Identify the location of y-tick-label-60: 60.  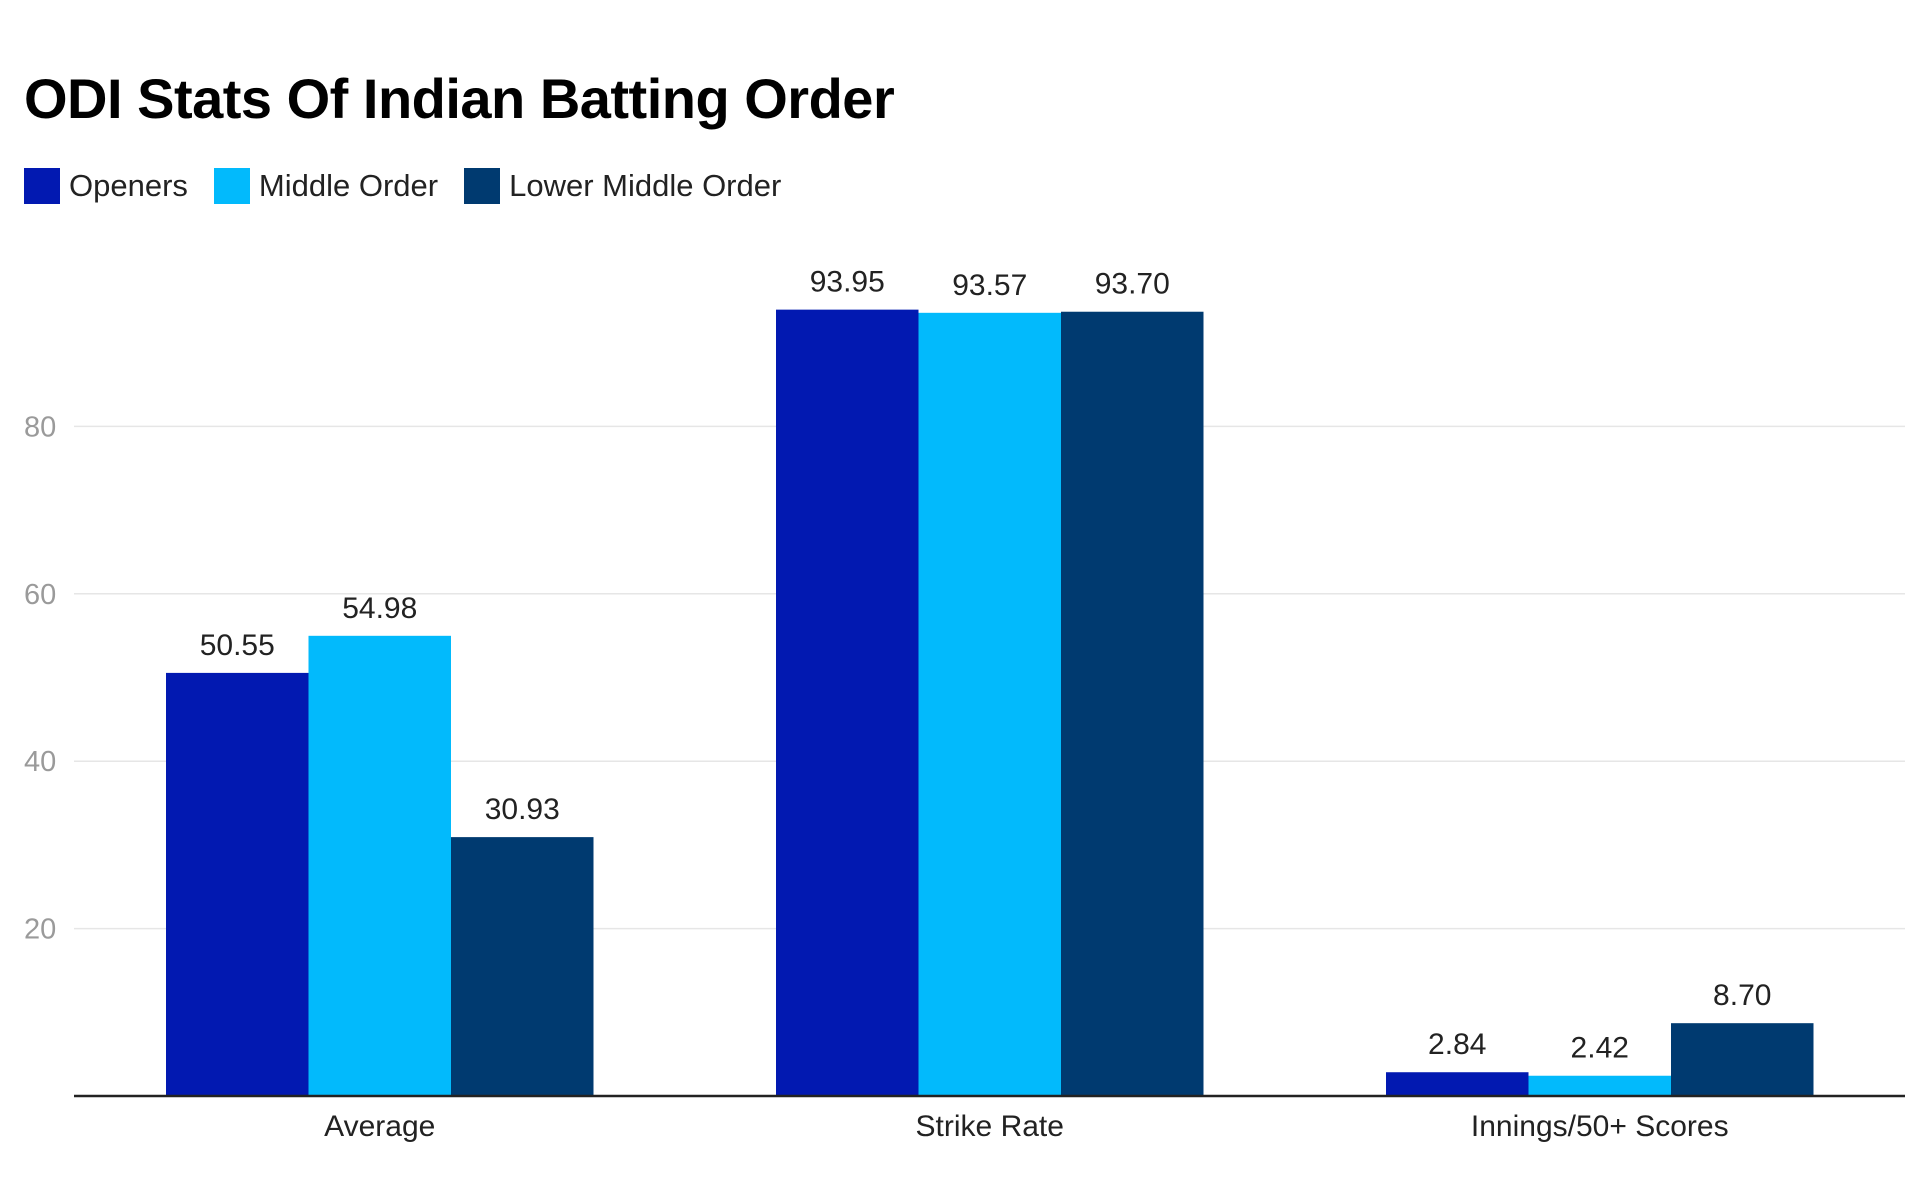
(40, 595).